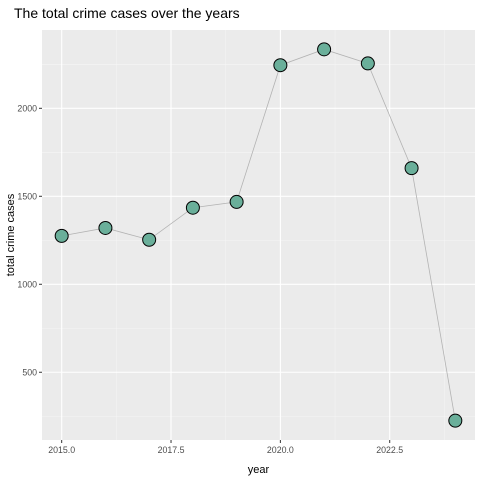  Describe the element at coordinates (11, 234) in the screenshot. I see `y-axis-title: total crime cases` at that location.